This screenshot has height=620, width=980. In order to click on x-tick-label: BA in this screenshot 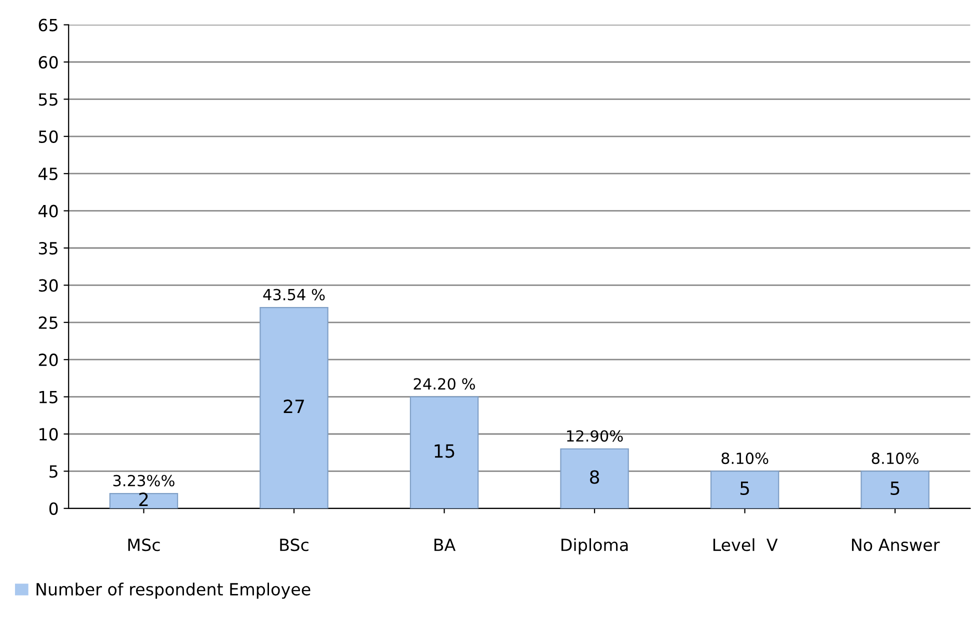, I will do `click(445, 544)`.